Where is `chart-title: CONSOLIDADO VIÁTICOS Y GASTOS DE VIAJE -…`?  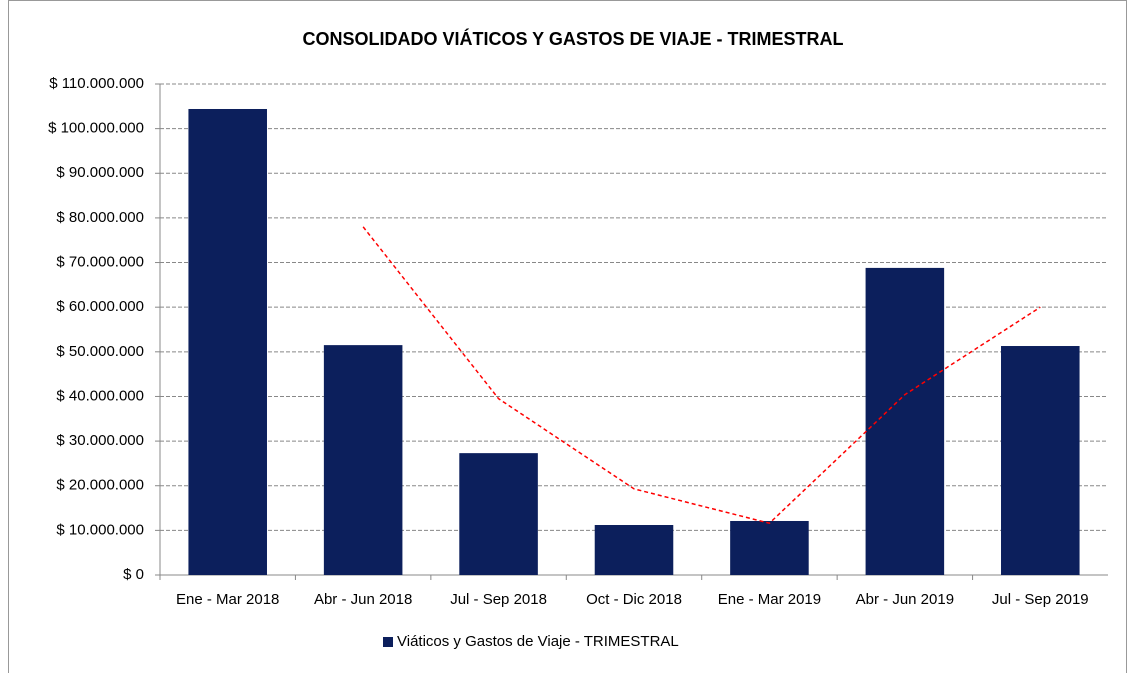
chart-title: CONSOLIDADO VIÁTICOS Y GASTOS DE VIAJE -… is located at coordinates (572, 38).